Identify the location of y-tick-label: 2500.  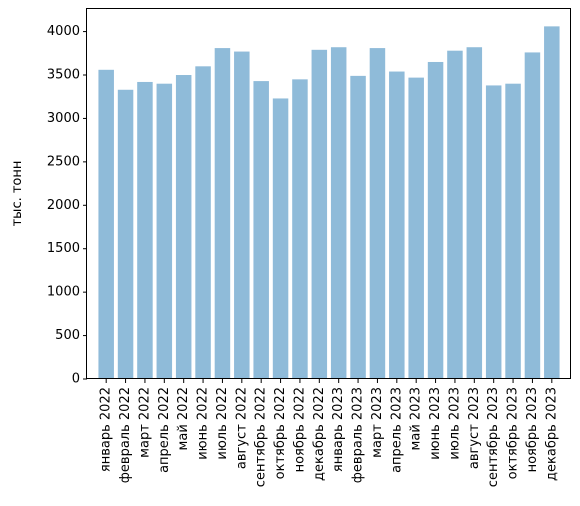
(63, 161).